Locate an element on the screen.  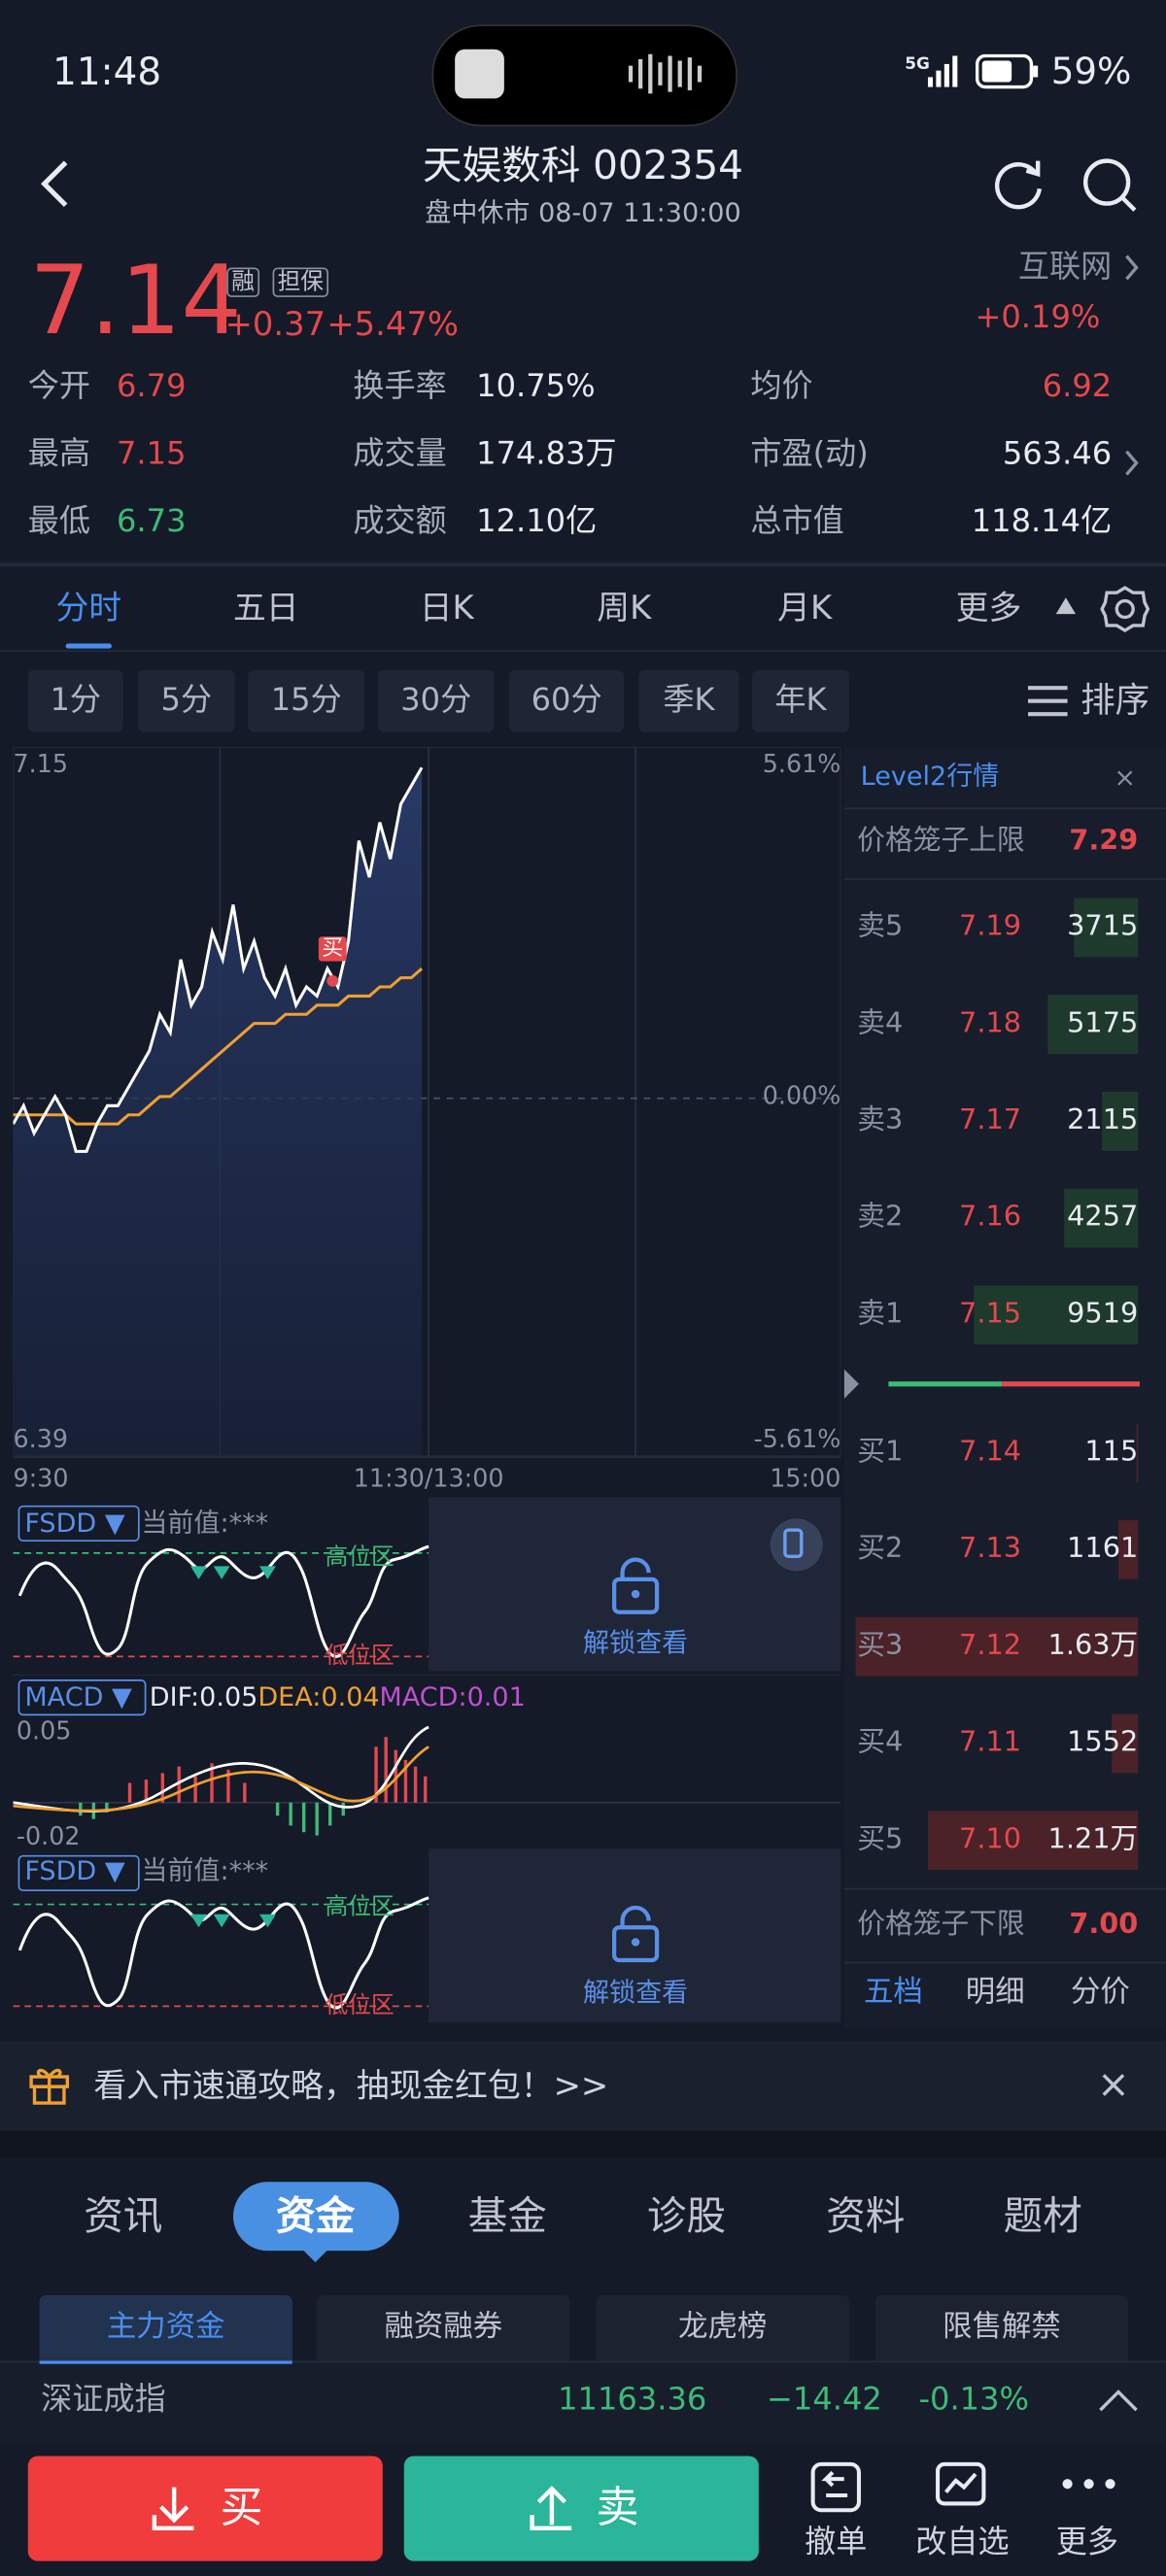
level-label: 买2 is located at coordinates (880, 1549).